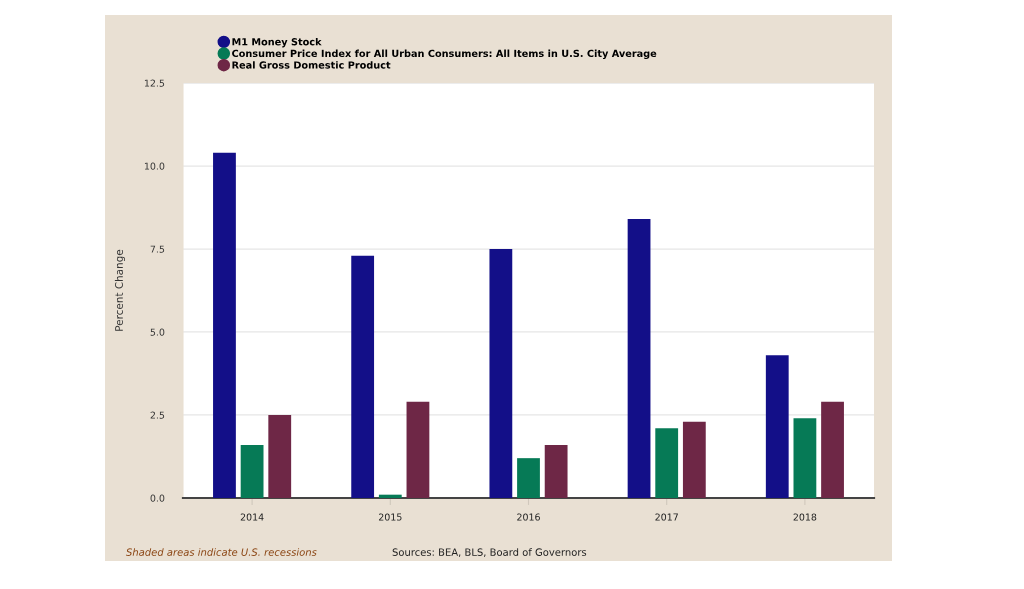  I want to click on y-axis-title: Percent Change, so click(119, 290).